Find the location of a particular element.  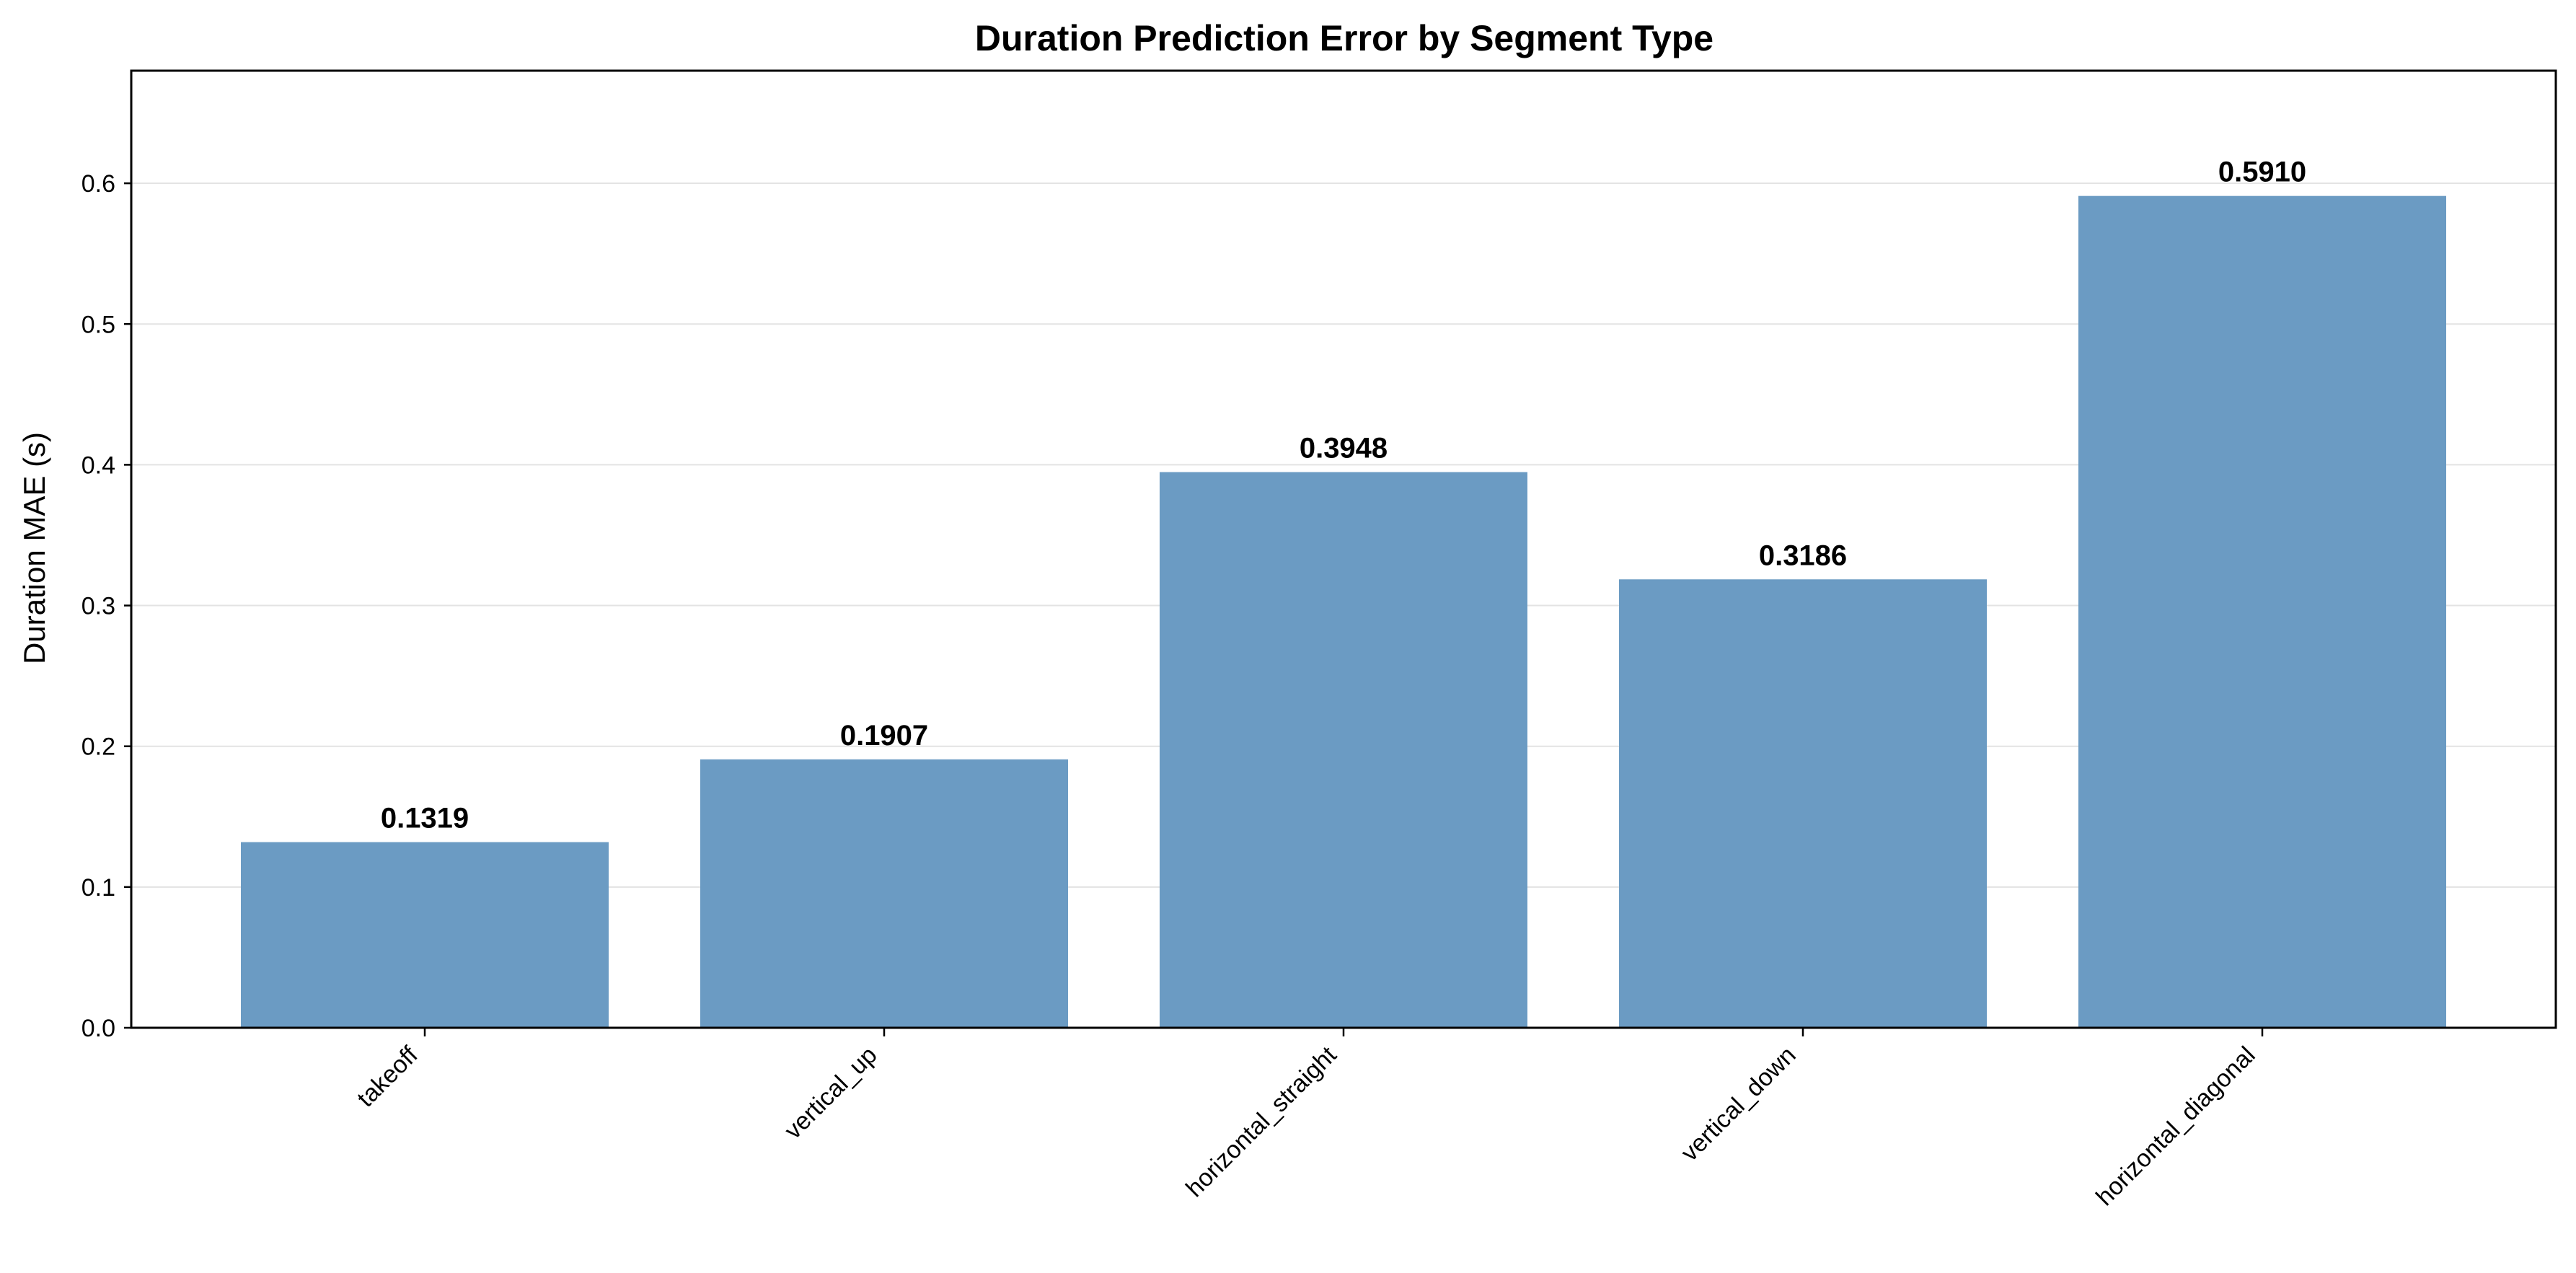

x-tick-label: horizontal_diagonal is located at coordinates (2175, 1126).